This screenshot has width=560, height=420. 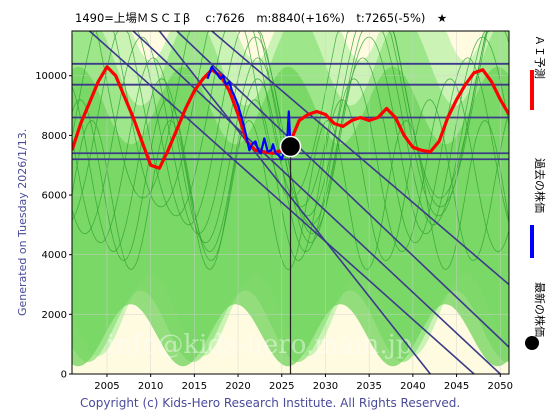 I want to click on watermark: info@kids-hero.main.jp, so click(x=259, y=345).